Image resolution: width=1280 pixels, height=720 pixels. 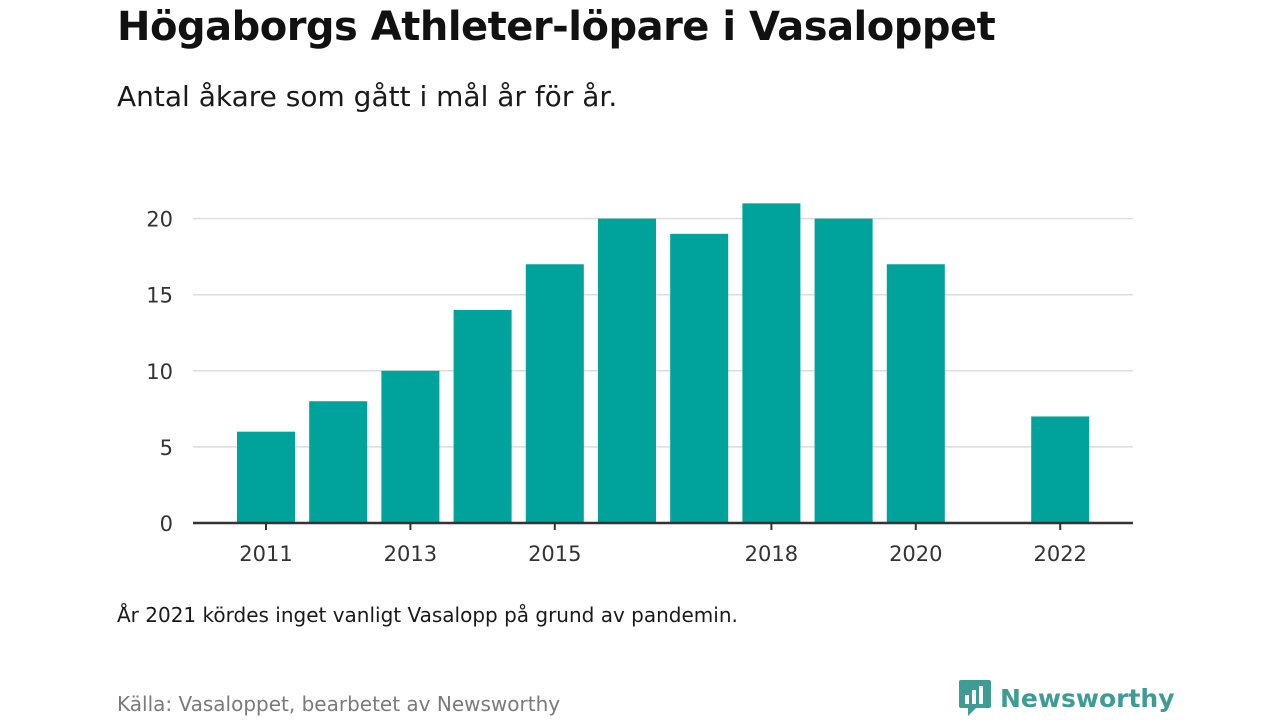 I want to click on x-tick-label: 2018, so click(x=771, y=554).